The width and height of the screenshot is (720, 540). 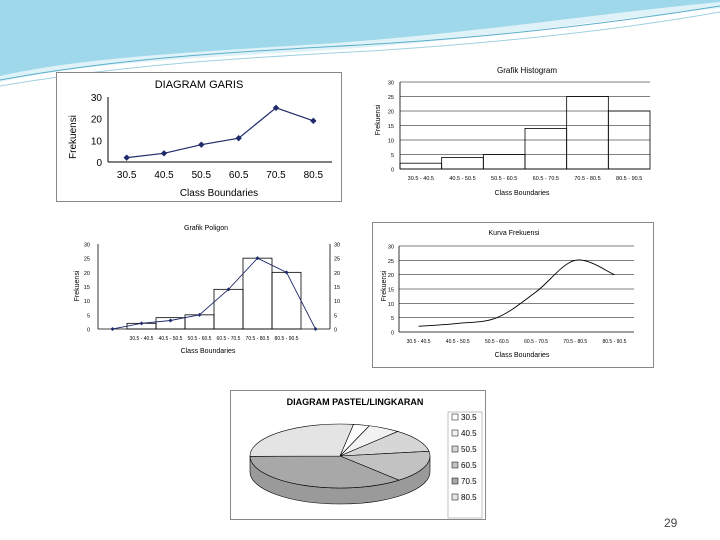 I want to click on y2-tick-label: 10, so click(x=337, y=302).